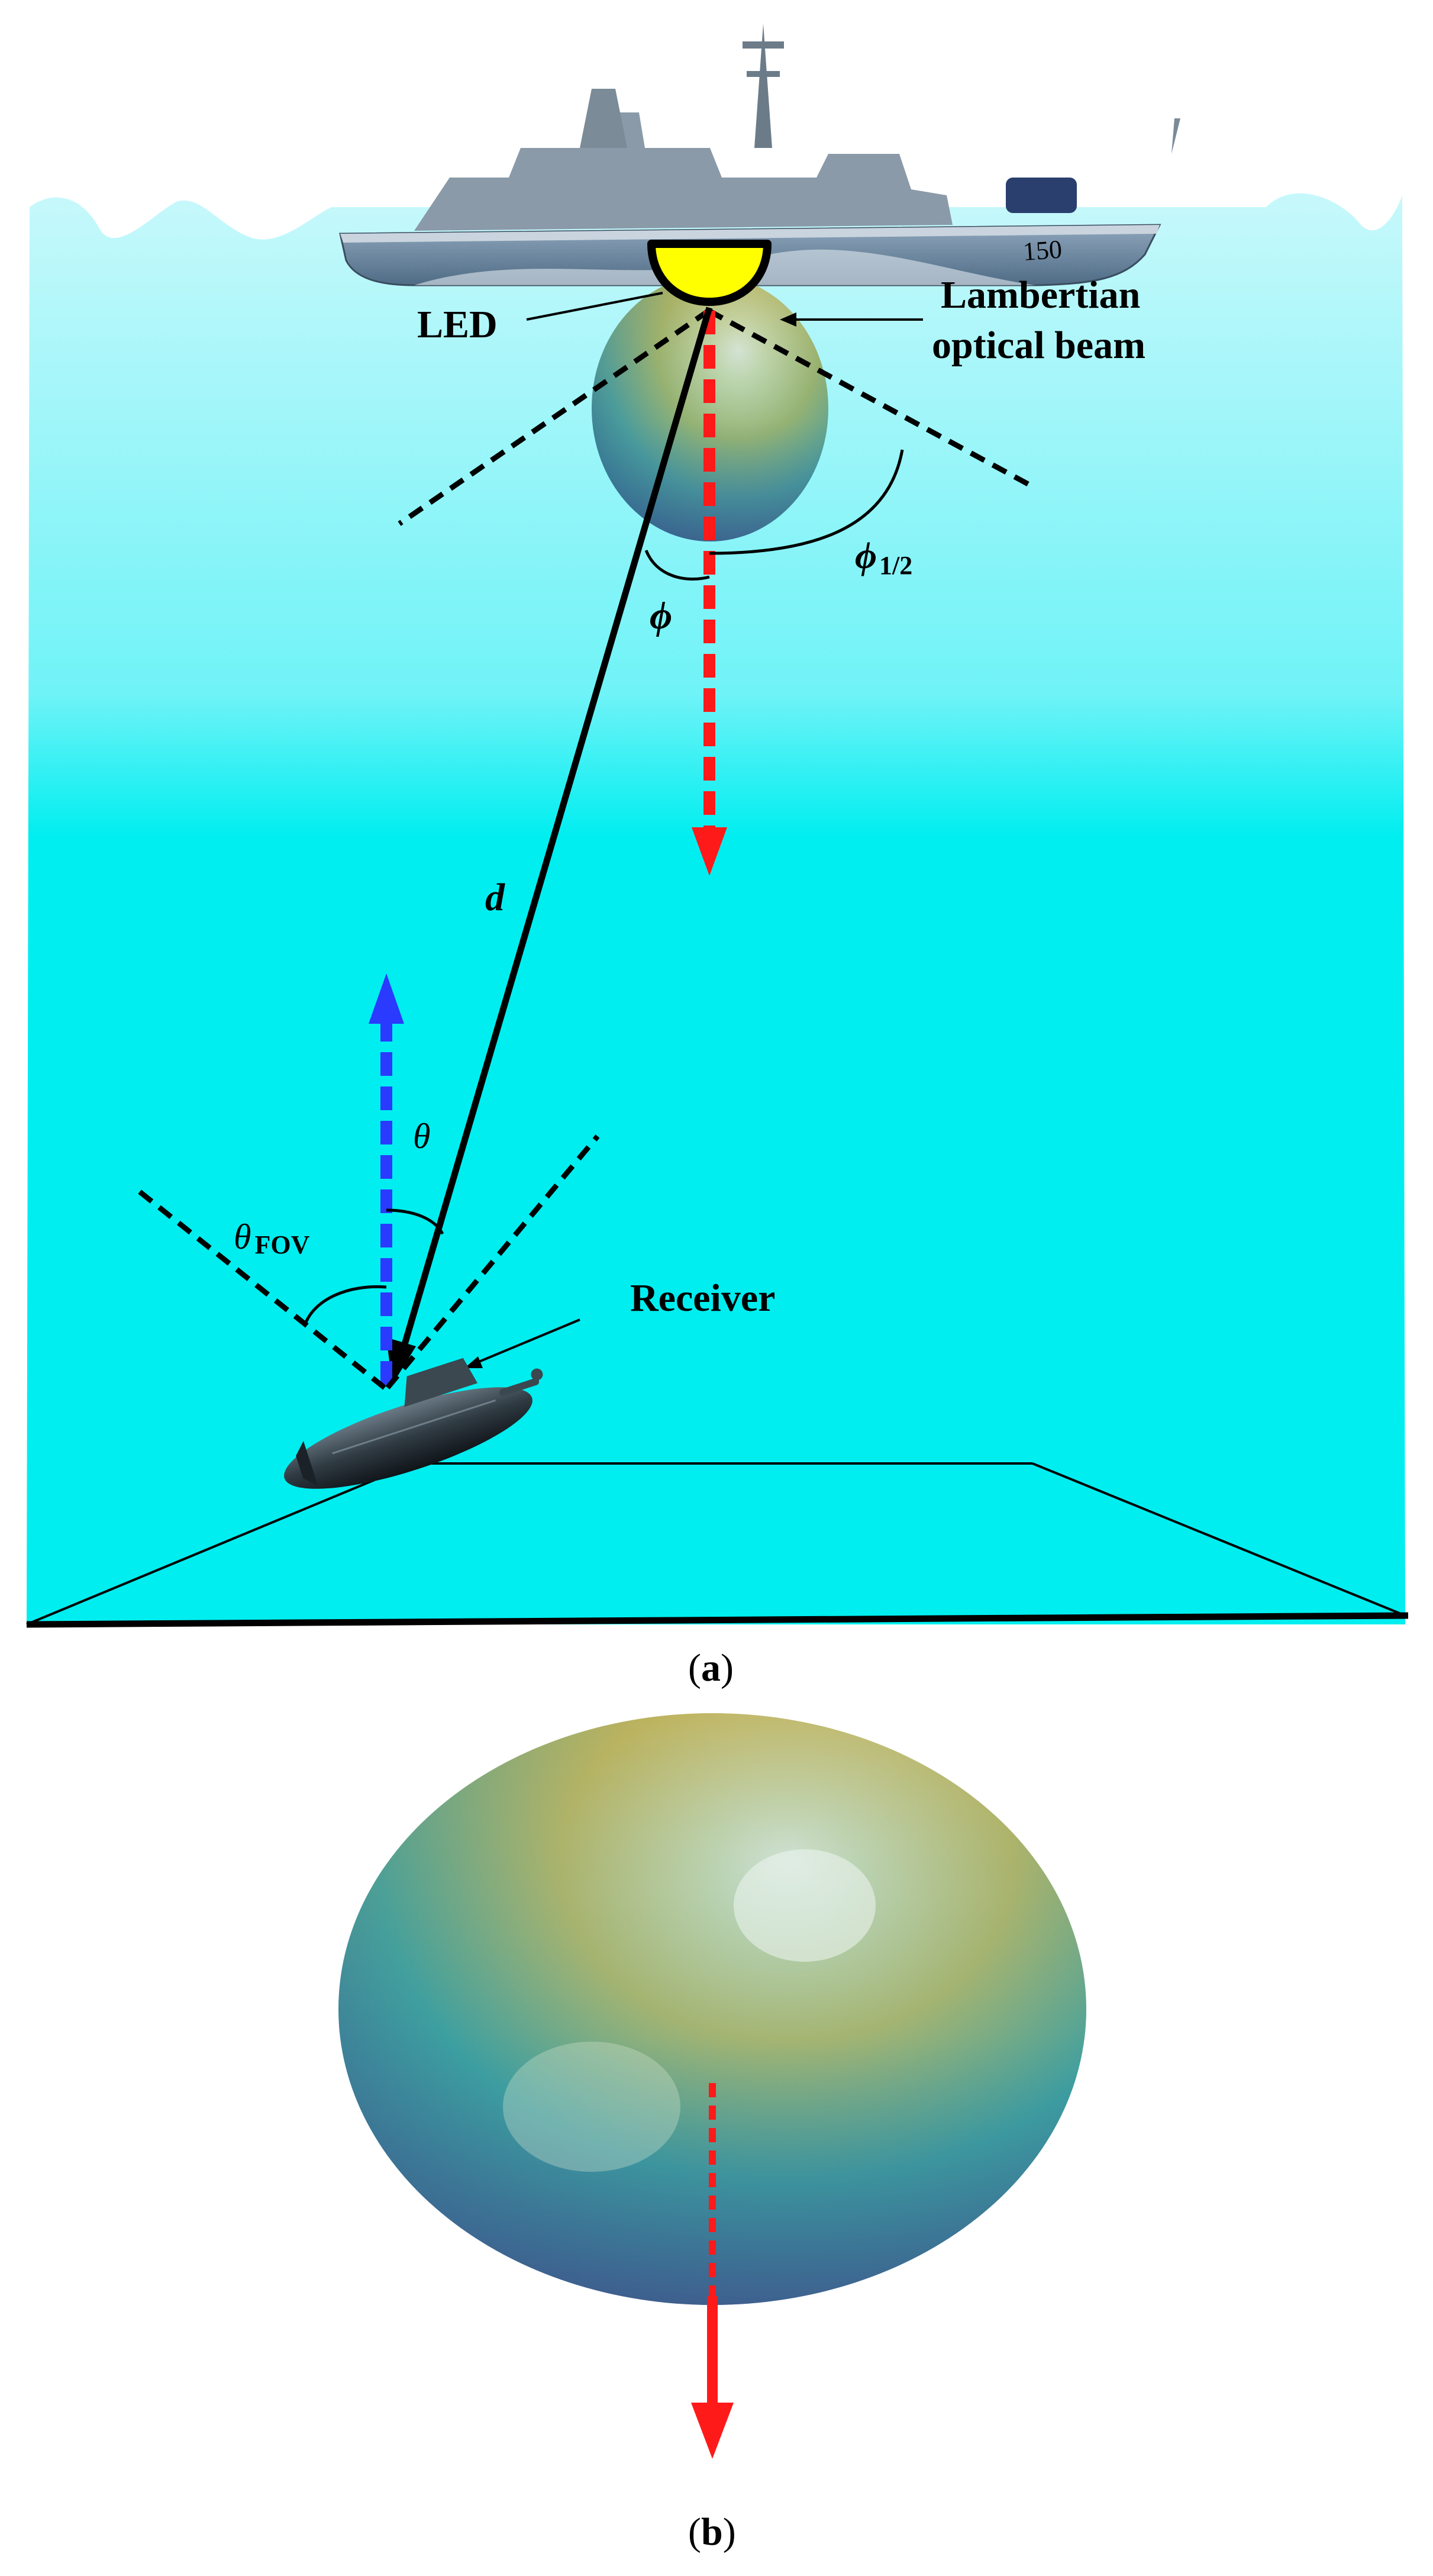 This screenshot has height=2576, width=1433. Describe the element at coordinates (258, 1287) in the screenshot. I see `fov-line-left` at that location.